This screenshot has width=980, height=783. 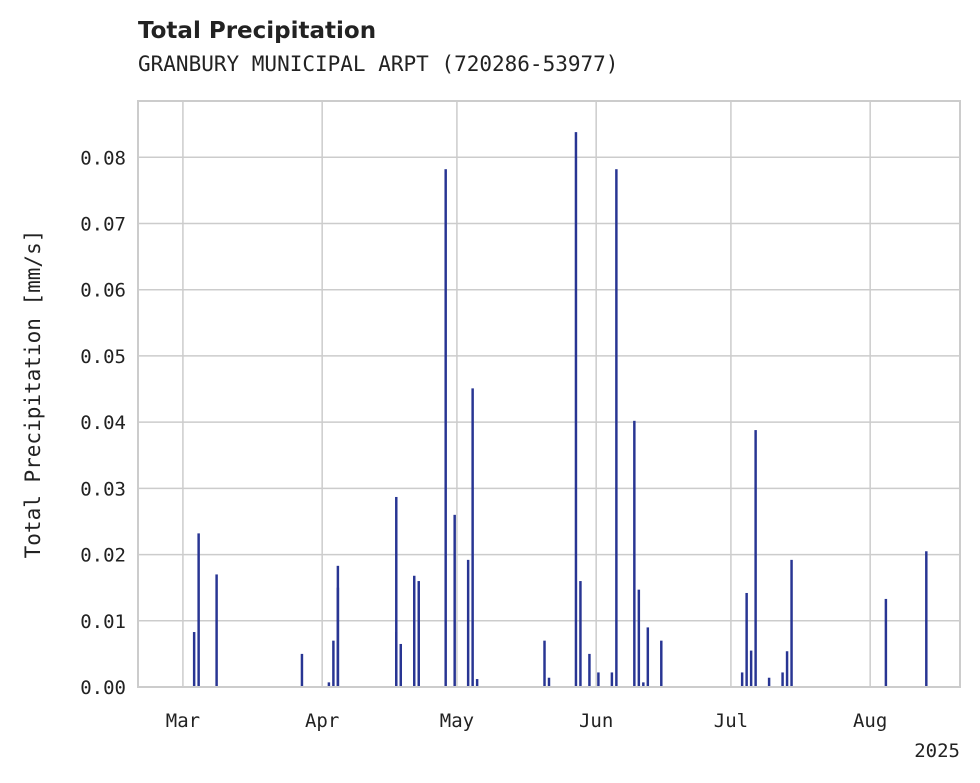 I want to click on y-tick-label: 0.05, so click(x=103, y=357).